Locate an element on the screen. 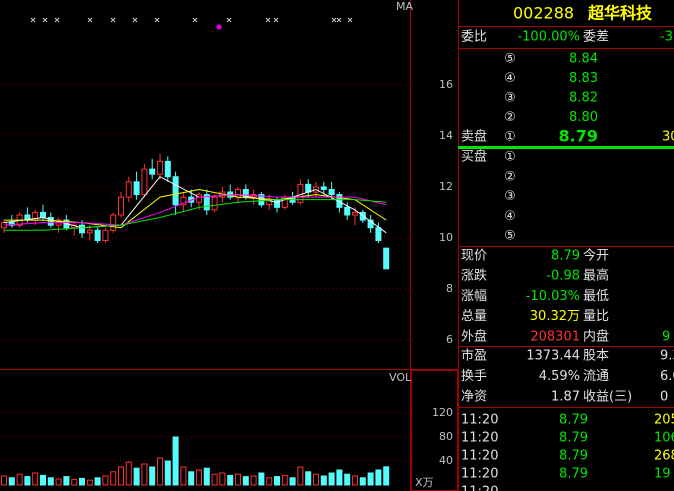 The height and width of the screenshot is (491, 674). label: 净资 is located at coordinates (474, 397).